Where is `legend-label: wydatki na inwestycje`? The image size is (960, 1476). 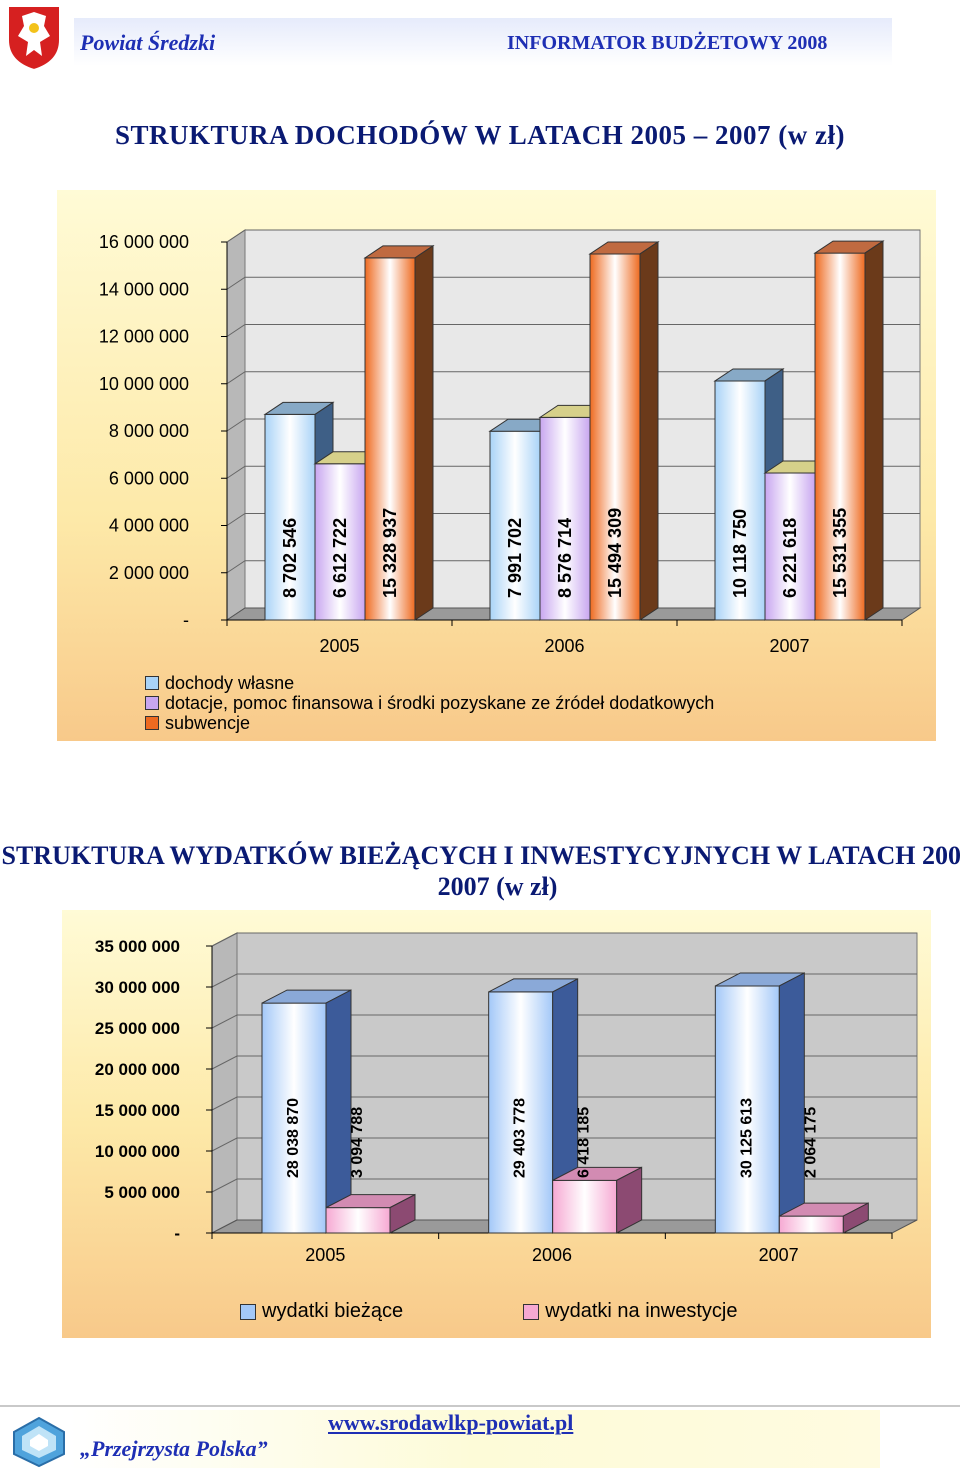 legend-label: wydatki na inwestycje is located at coordinates (641, 1311).